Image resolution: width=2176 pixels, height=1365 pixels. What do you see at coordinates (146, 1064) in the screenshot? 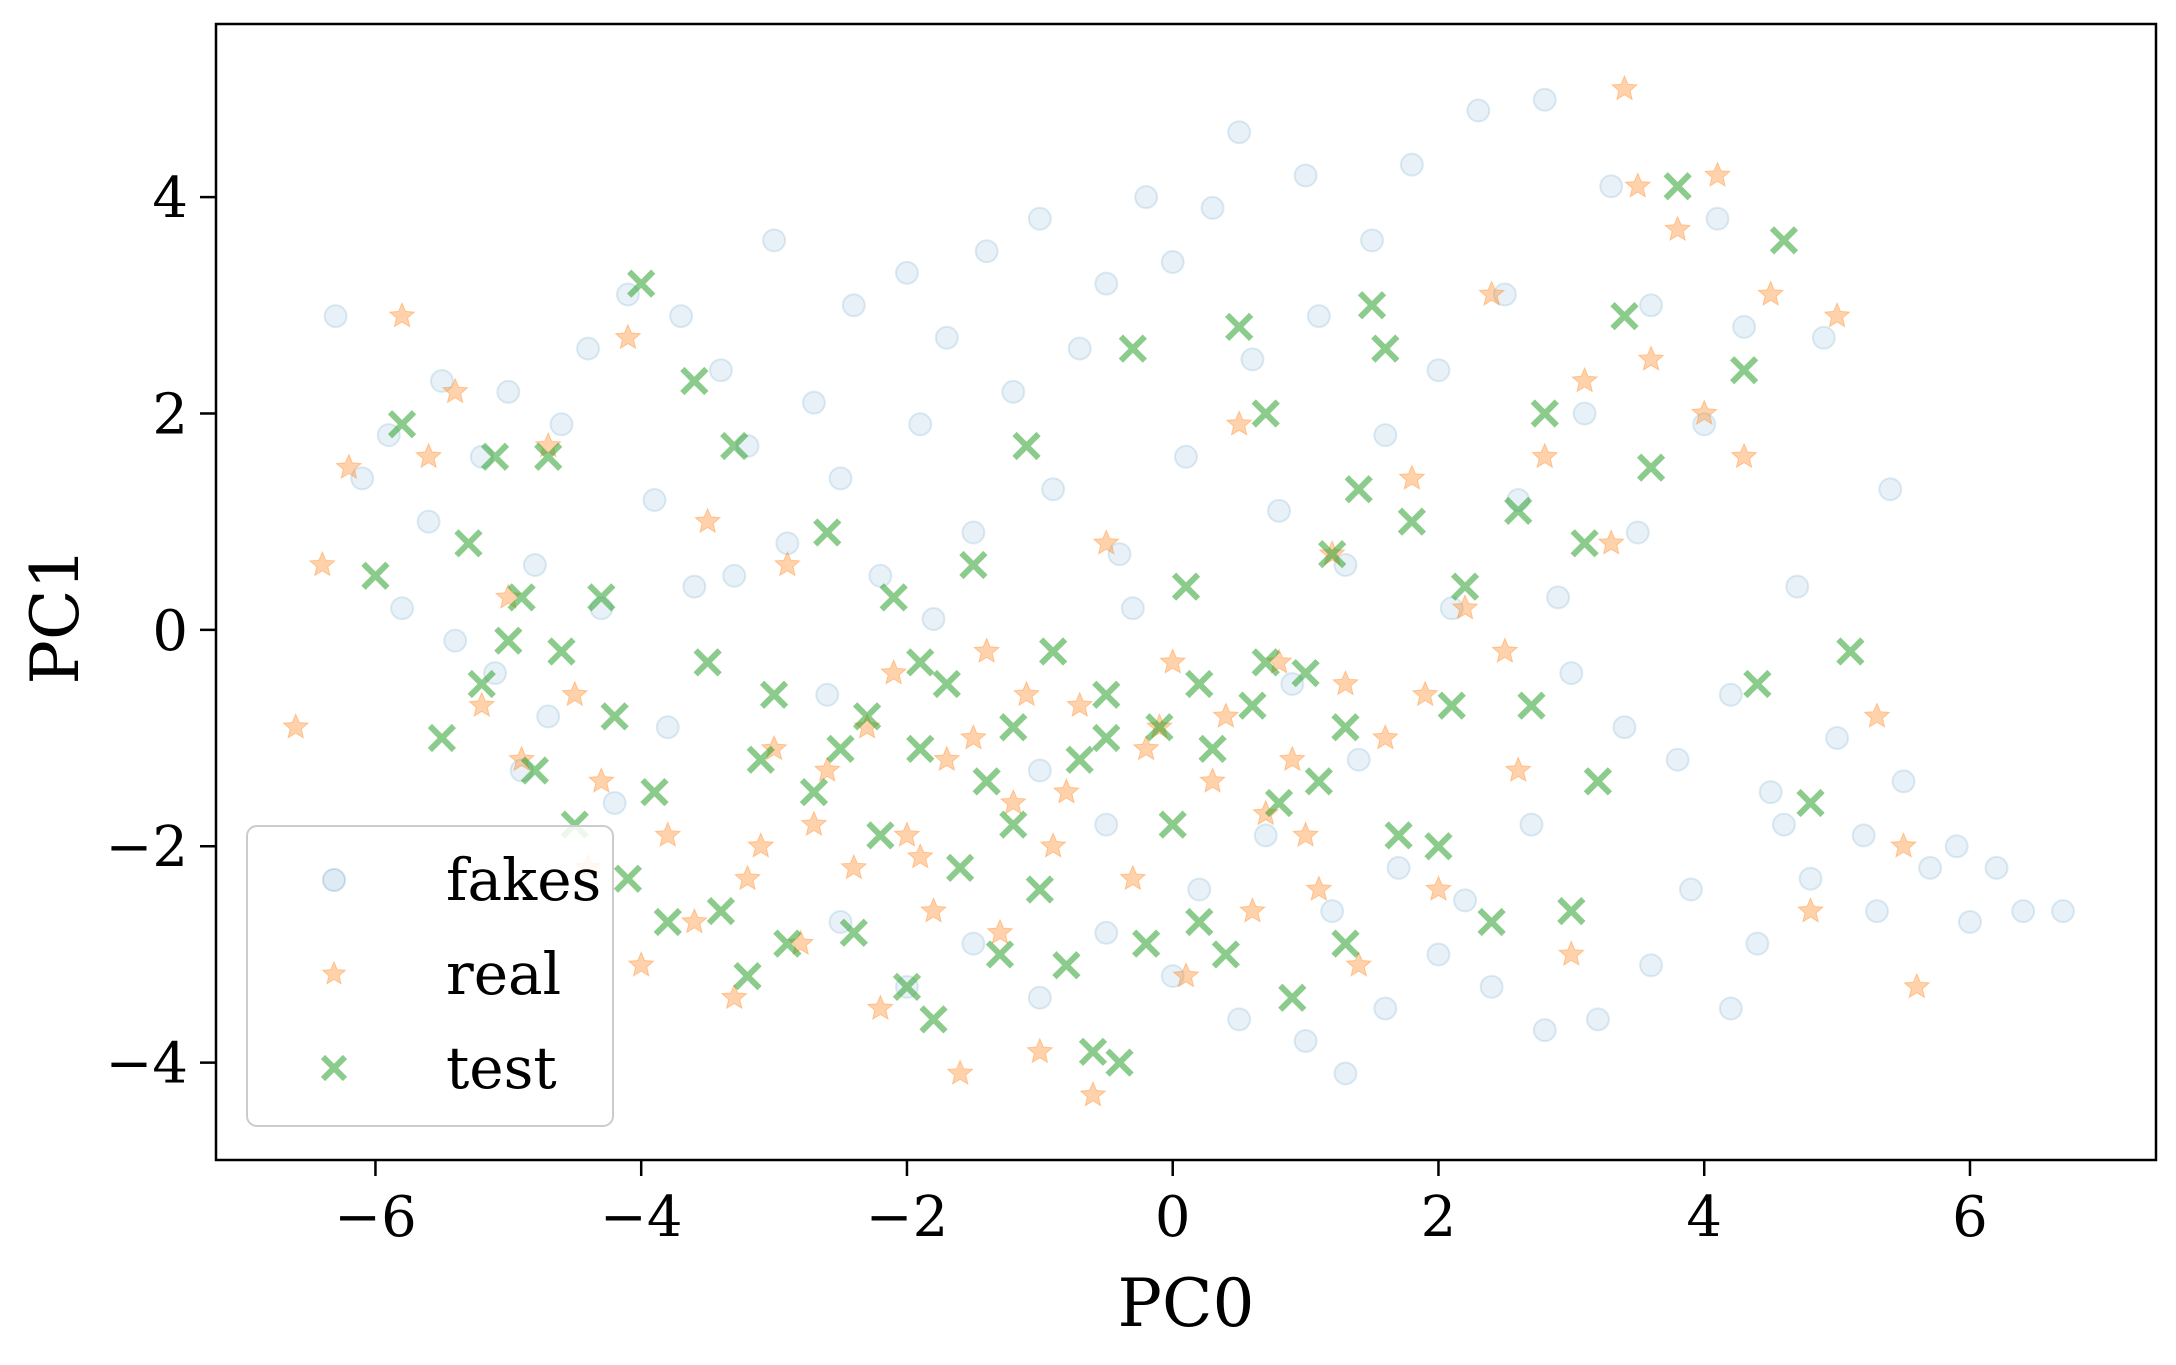
I see `y-tick-label: −4` at bounding box center [146, 1064].